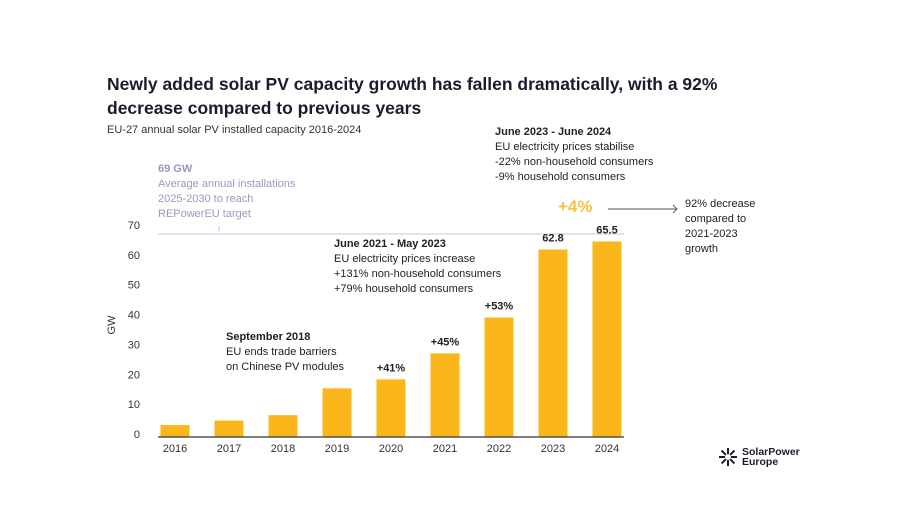 Image resolution: width=900 pixels, height=510 pixels. I want to click on growth-highlight: +4%, so click(575, 206).